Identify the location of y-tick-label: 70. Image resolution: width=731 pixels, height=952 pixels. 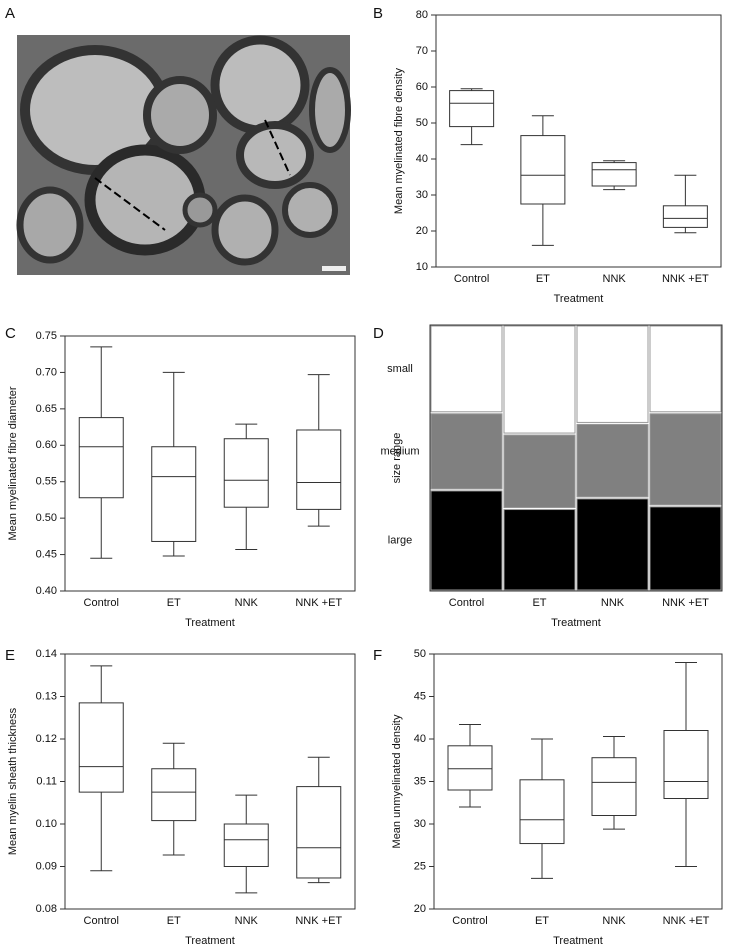
(422, 51).